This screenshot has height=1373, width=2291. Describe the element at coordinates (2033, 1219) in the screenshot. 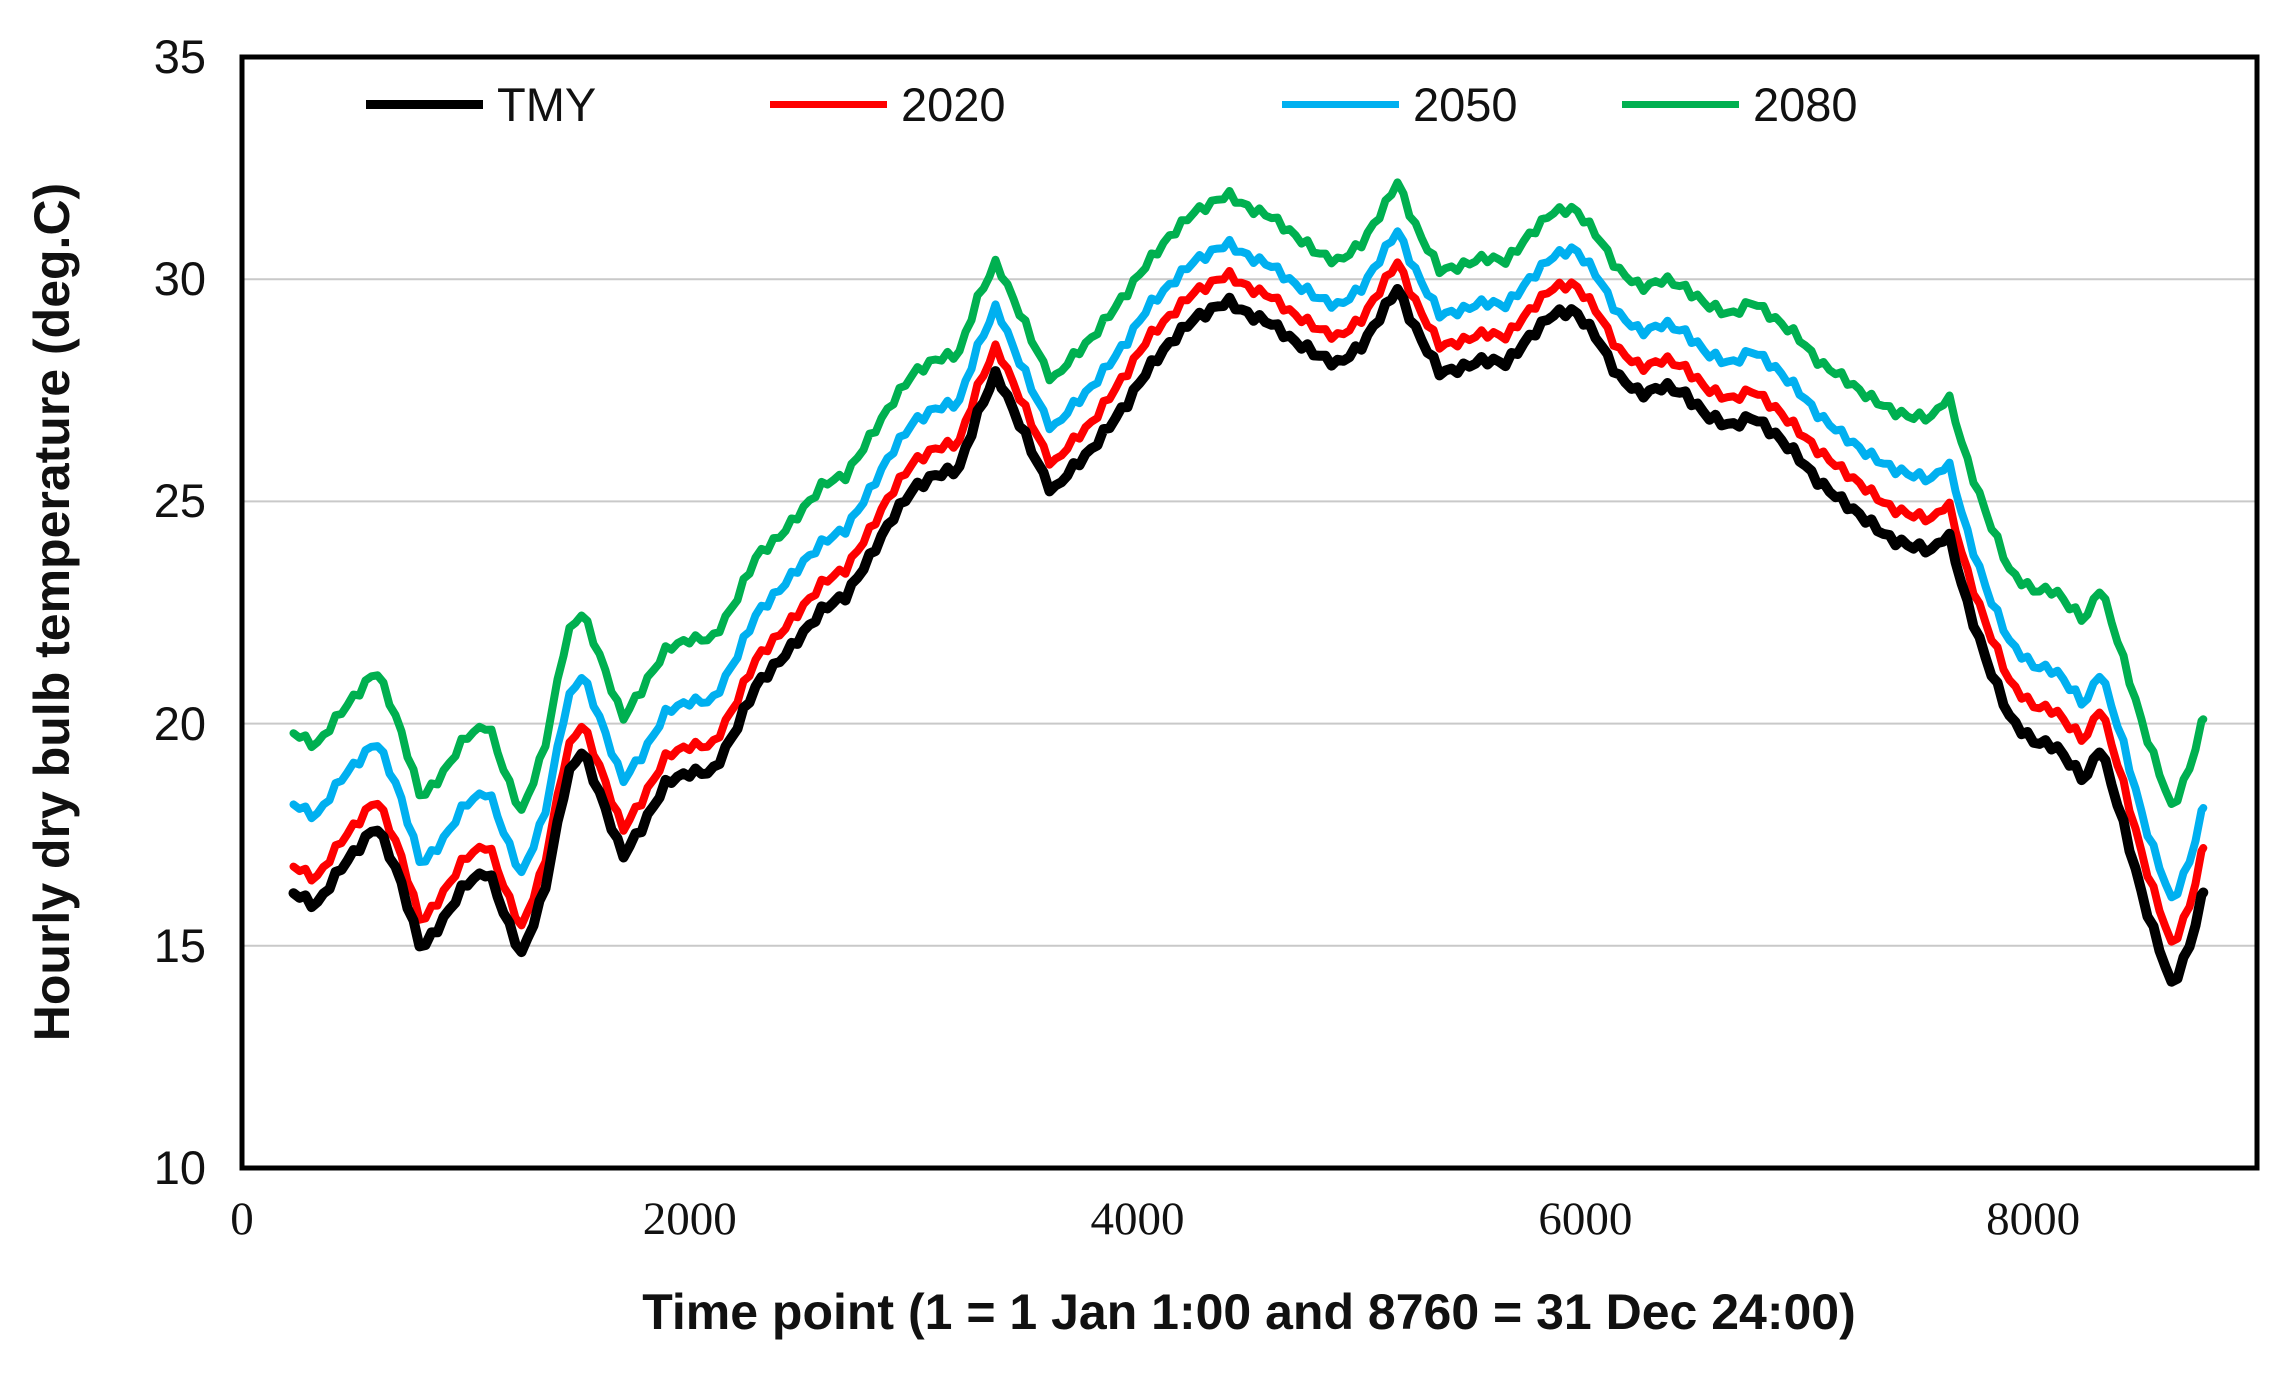

I see `x-tick-label-8000: 8000` at that location.